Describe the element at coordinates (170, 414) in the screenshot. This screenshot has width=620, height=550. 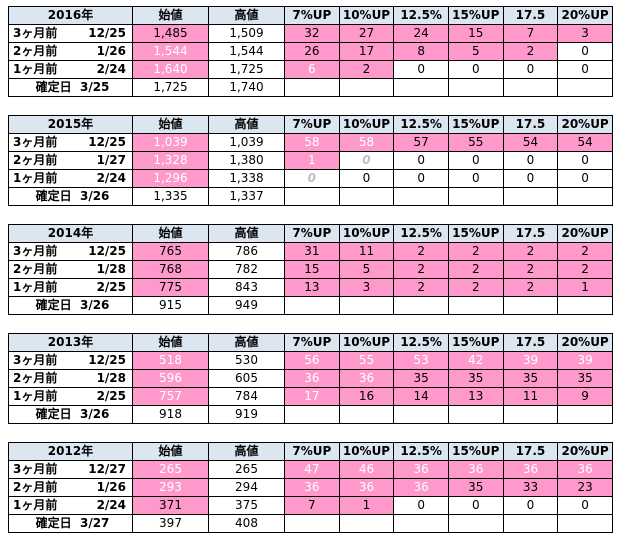
I see `open-cell: 918` at that location.